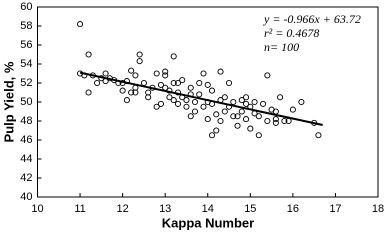 This screenshot has height=240, width=387. What do you see at coordinates (79, 209) in the screenshot?
I see `x-tick-label: 11` at bounding box center [79, 209].